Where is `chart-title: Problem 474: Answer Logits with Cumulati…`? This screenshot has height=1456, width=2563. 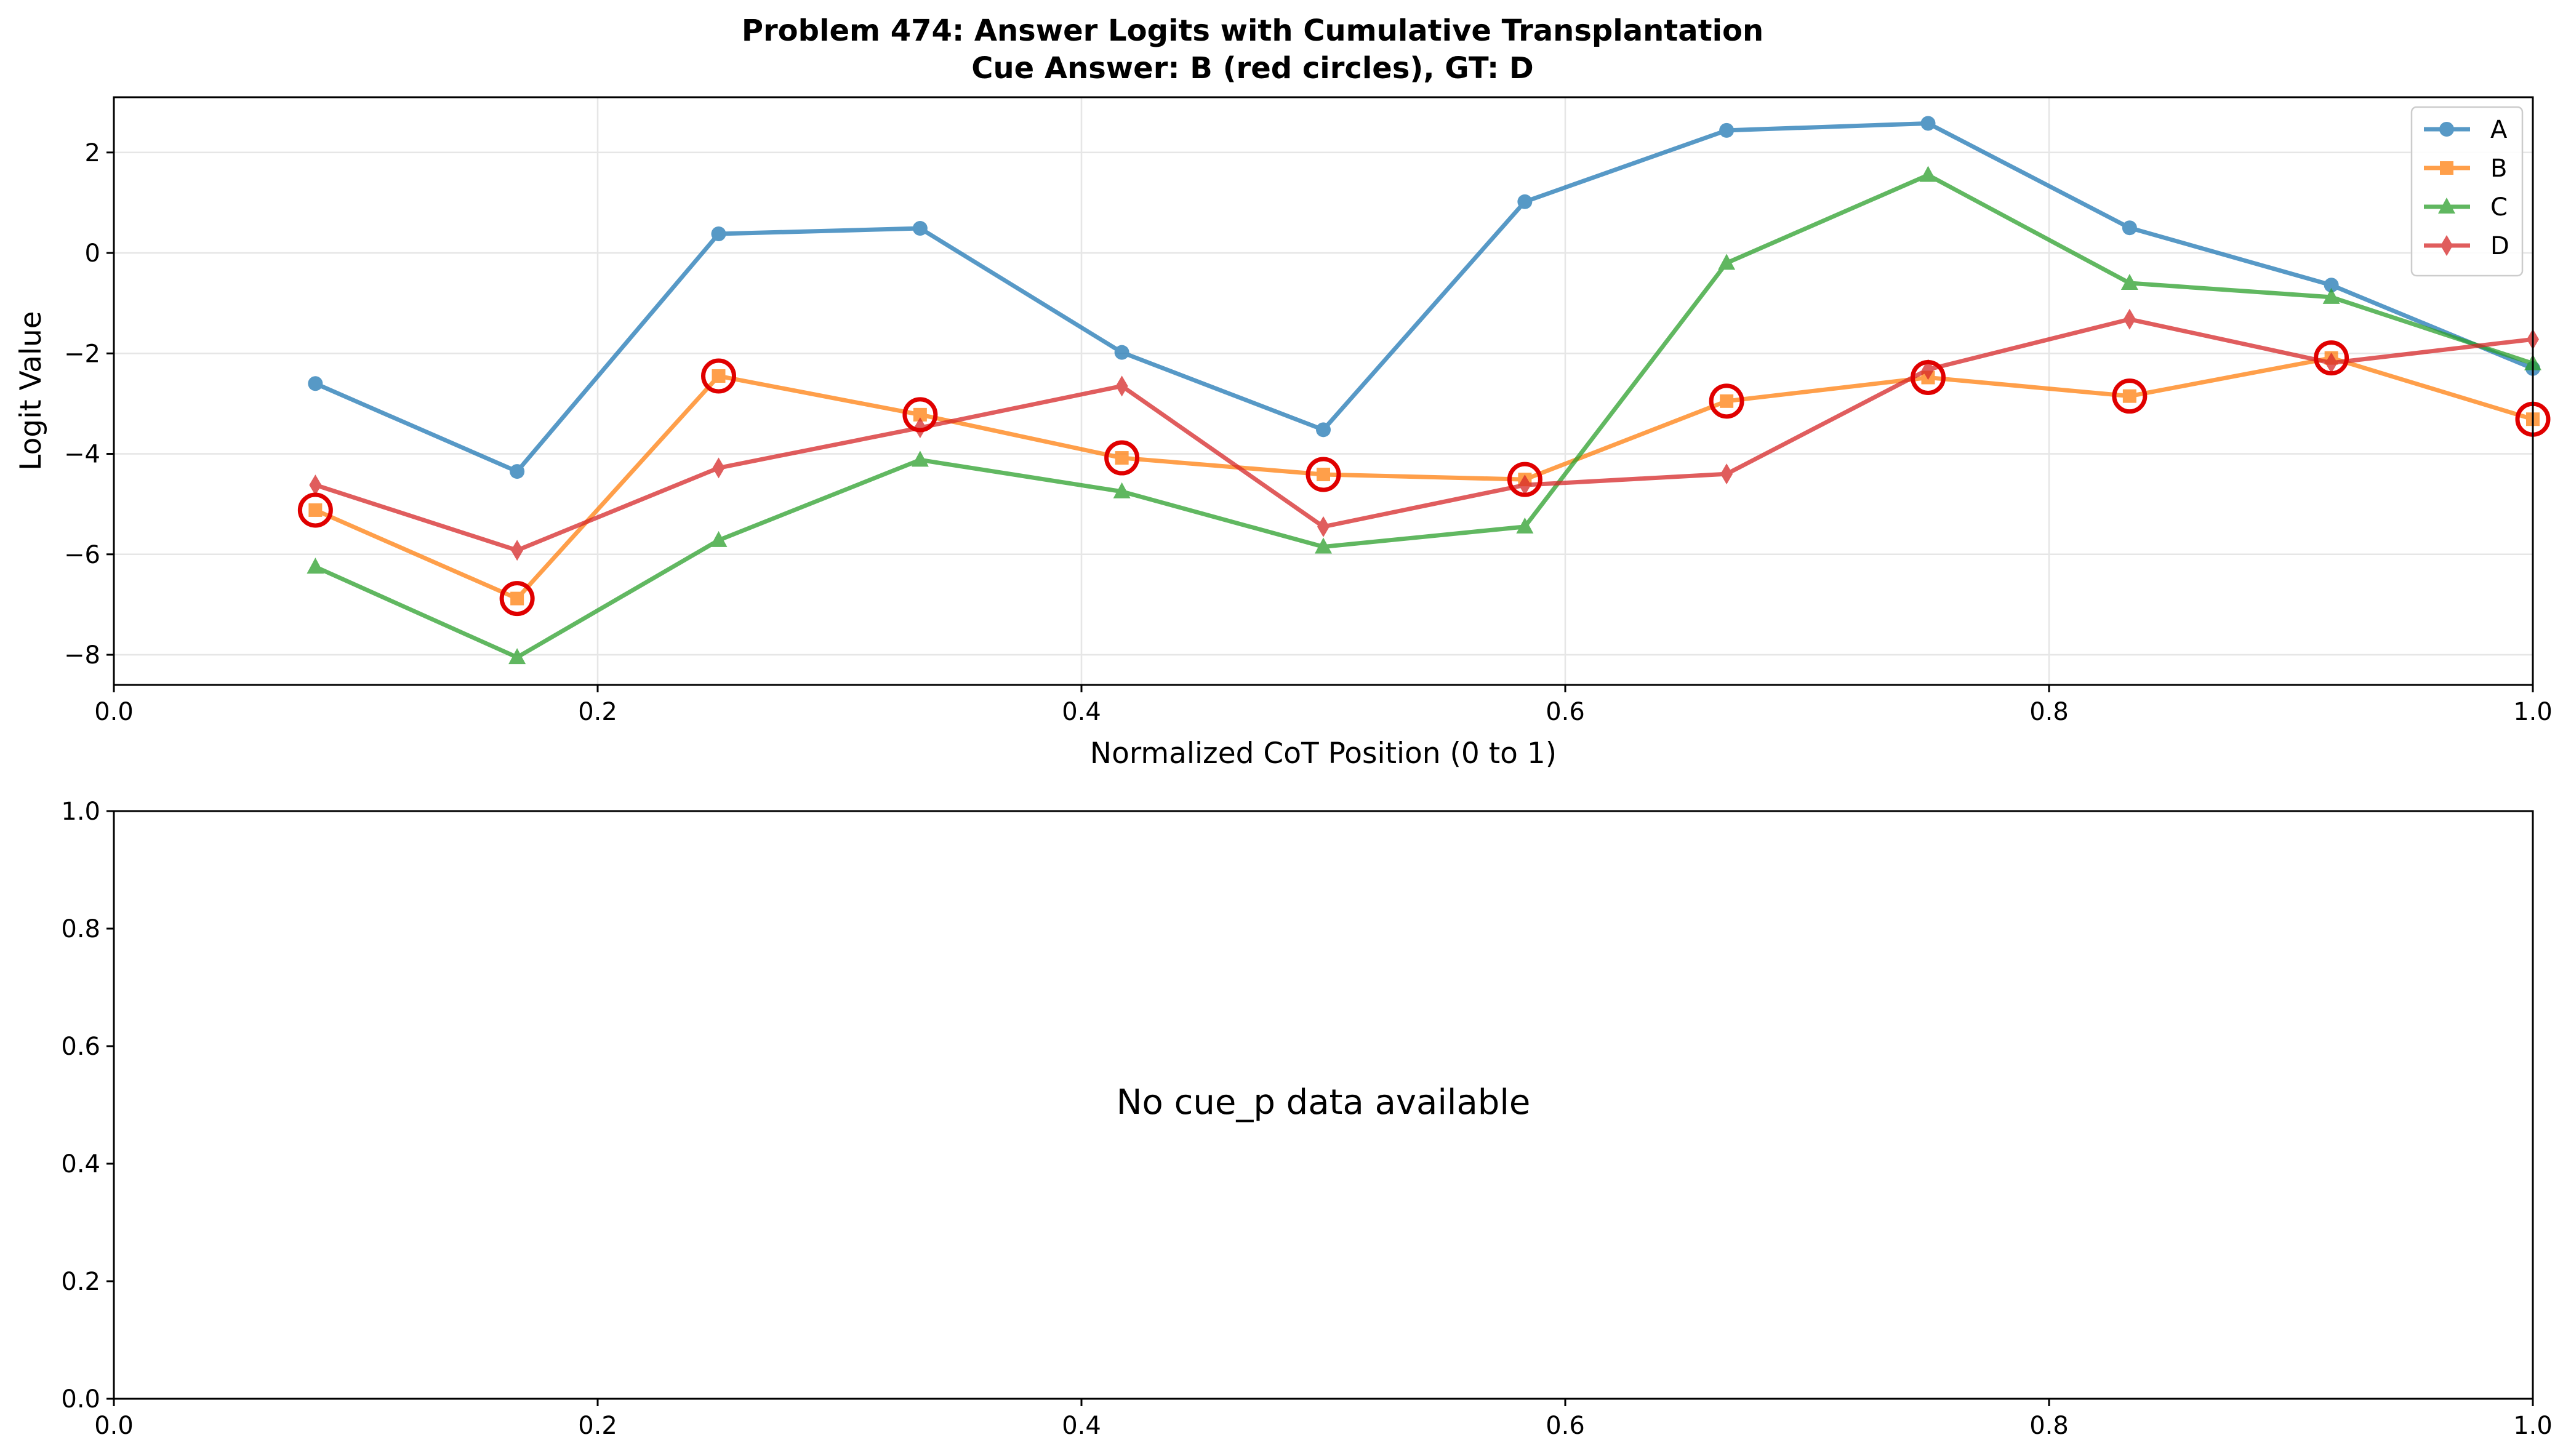
chart-title: Problem 474: Answer Logits with Cumulati… is located at coordinates (1252, 31).